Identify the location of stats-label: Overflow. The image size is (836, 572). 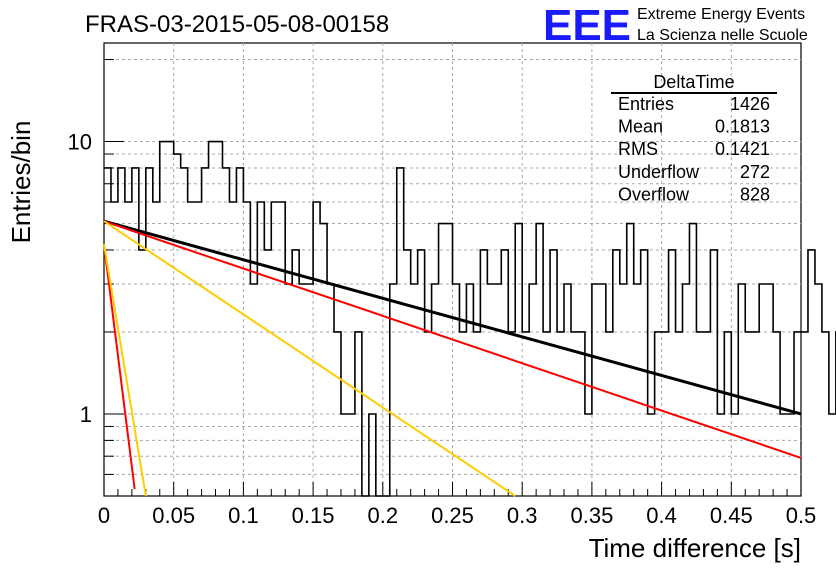
(654, 194).